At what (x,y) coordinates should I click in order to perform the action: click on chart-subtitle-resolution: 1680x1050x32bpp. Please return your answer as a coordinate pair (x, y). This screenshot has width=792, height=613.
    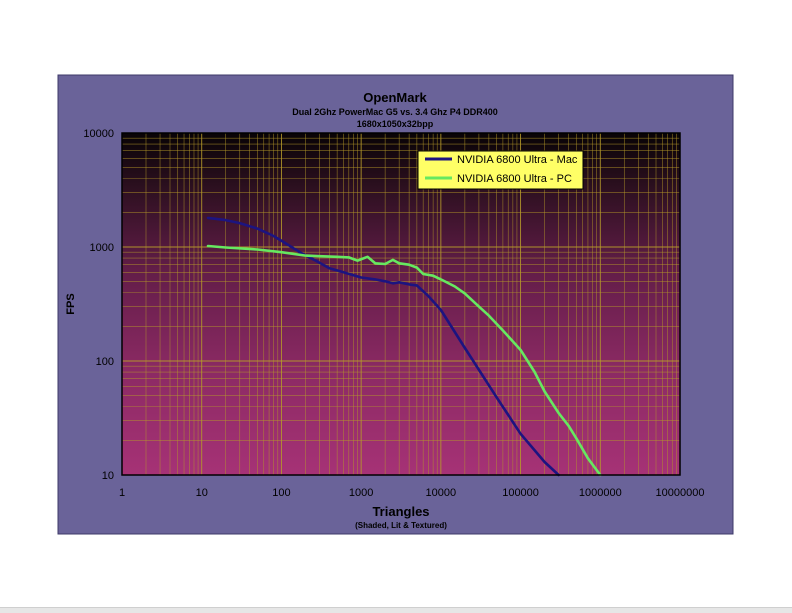
    Looking at the image, I should click on (395, 124).